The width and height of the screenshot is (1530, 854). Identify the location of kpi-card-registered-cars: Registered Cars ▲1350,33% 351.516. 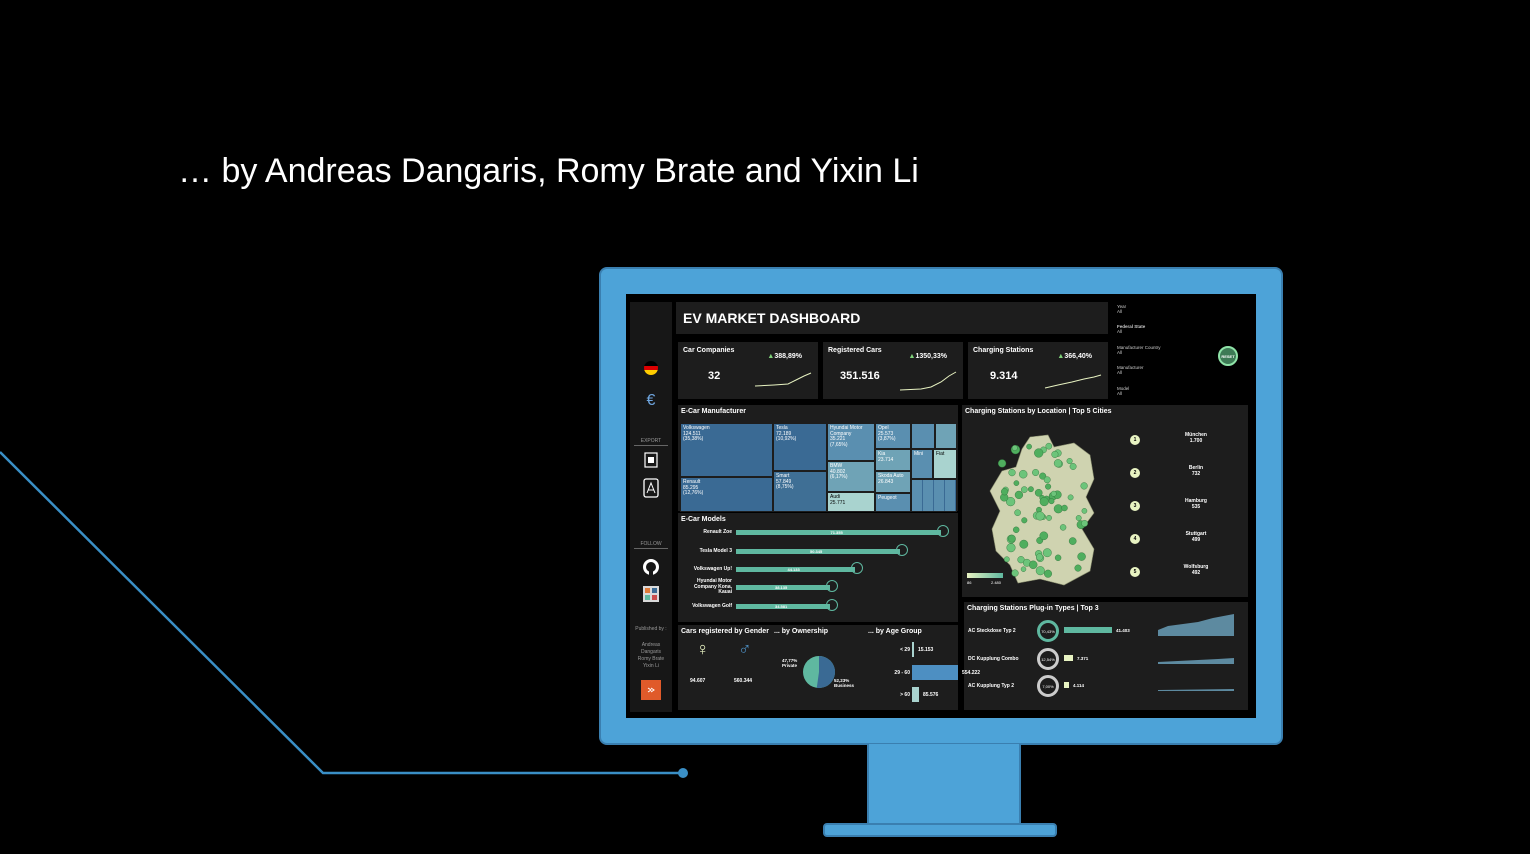
(893, 370).